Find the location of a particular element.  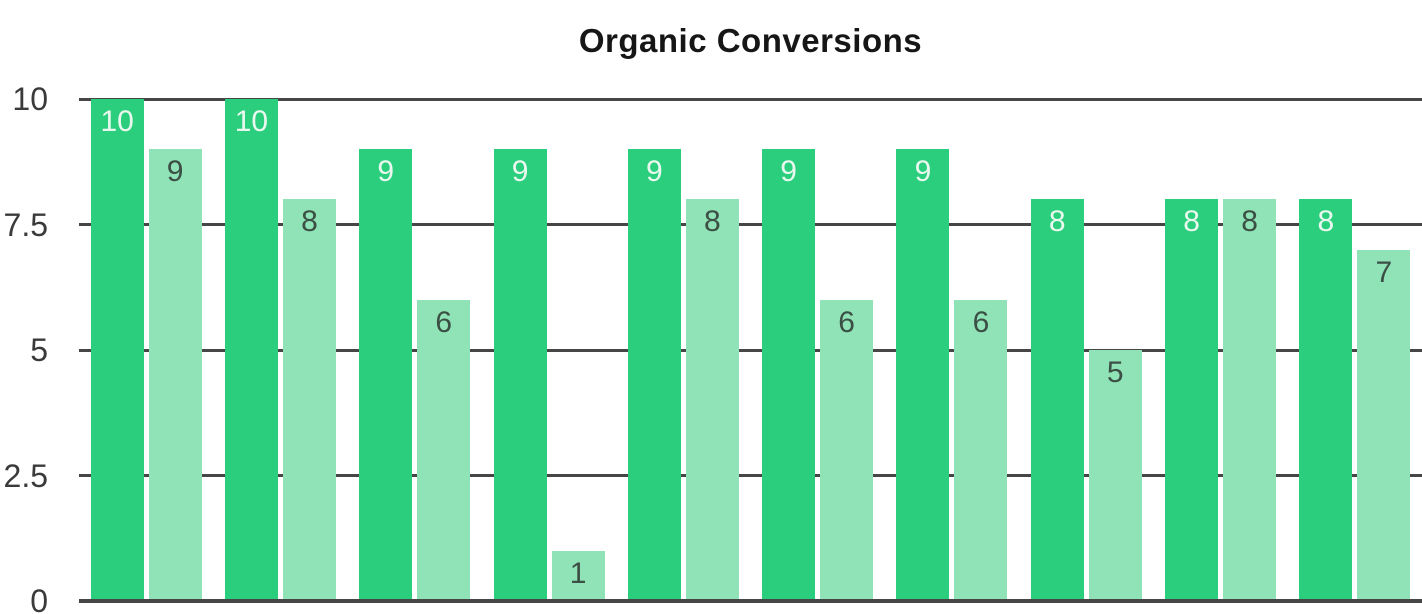

bar-dark-green-2: 10 is located at coordinates (251, 350).